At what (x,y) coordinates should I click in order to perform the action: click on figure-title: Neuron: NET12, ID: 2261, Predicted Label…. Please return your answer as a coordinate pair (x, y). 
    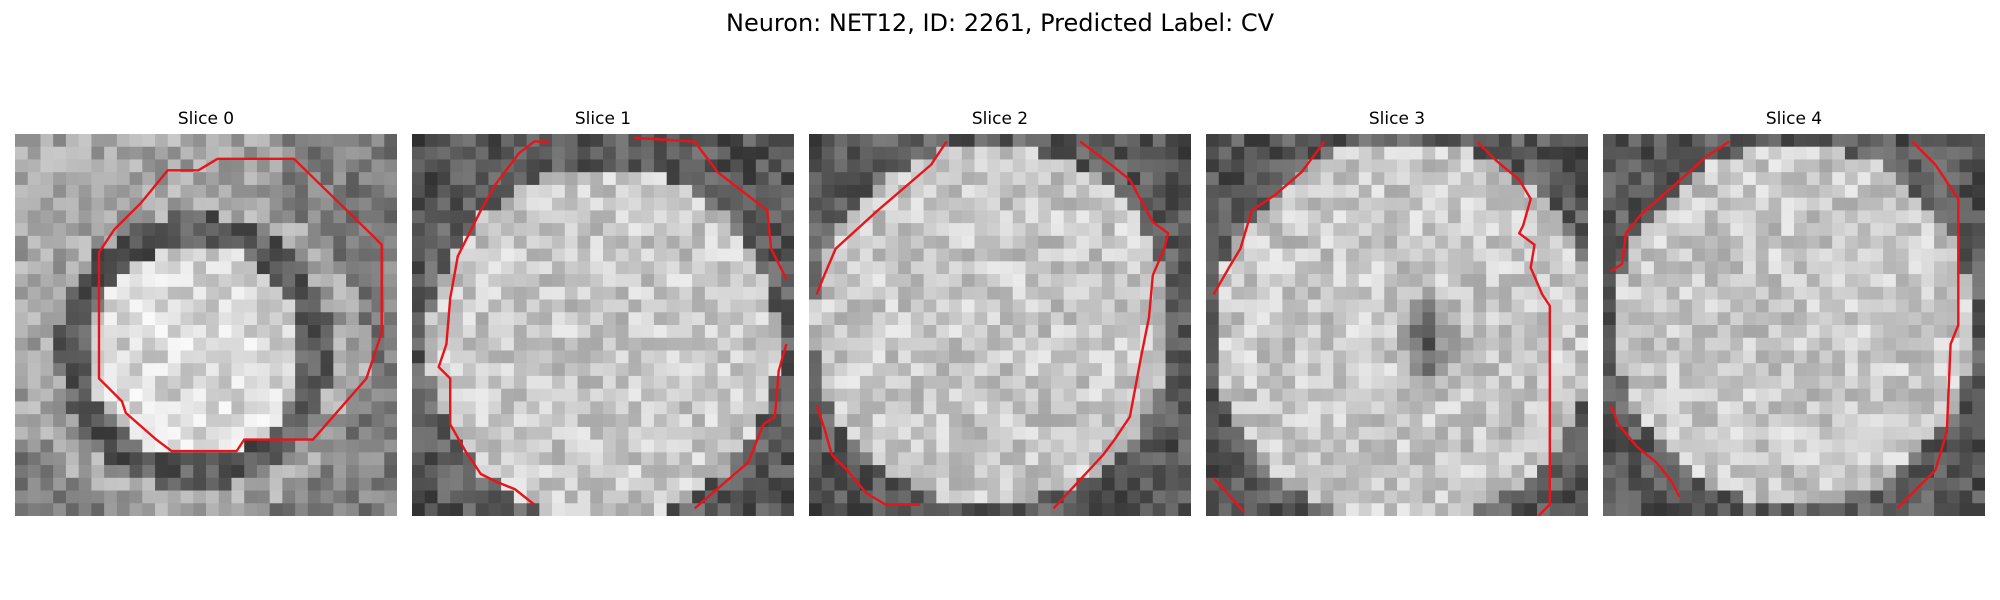
    Looking at the image, I should click on (1000, 23).